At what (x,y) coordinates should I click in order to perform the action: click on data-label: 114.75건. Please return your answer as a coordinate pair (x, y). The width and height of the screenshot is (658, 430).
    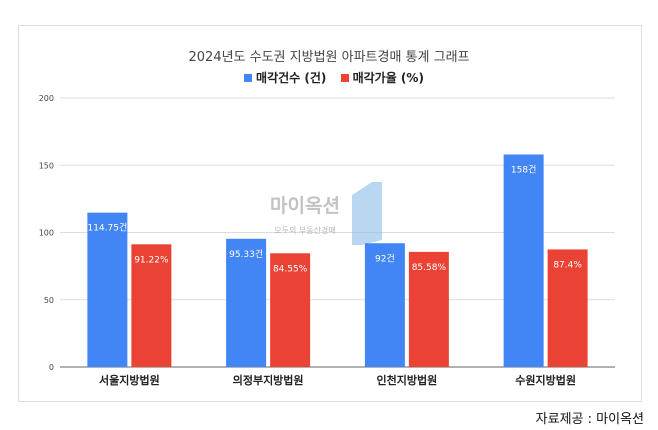
    Looking at the image, I should click on (107, 228).